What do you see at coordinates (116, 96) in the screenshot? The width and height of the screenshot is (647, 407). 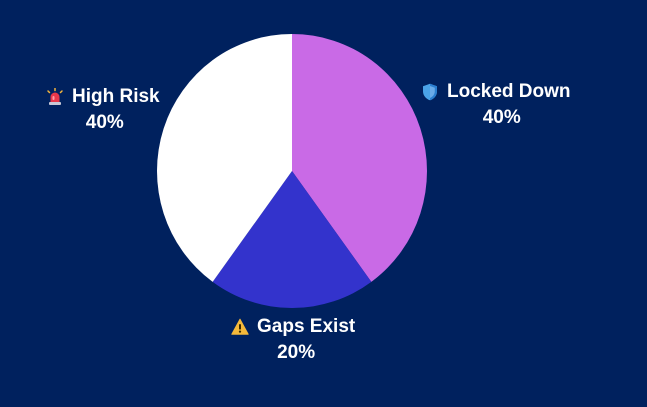 I see `slice-label-high-risk: High Risk` at bounding box center [116, 96].